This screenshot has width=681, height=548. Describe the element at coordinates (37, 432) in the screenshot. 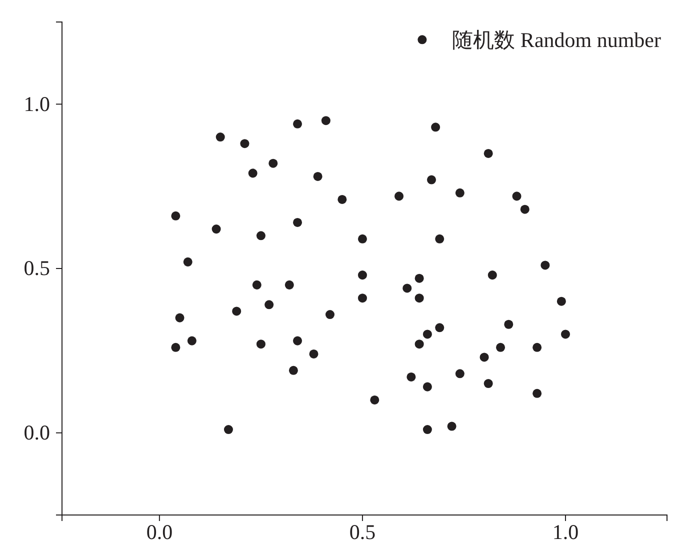

I see `y-tick-label: 0.0` at that location.